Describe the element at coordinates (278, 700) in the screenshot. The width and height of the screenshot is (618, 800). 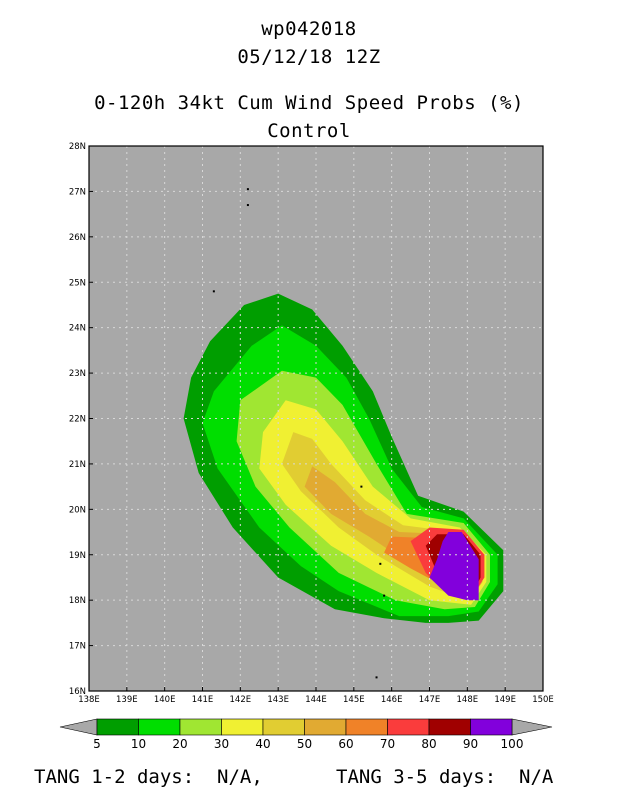
I see `lon-tick-label: 143E` at that location.